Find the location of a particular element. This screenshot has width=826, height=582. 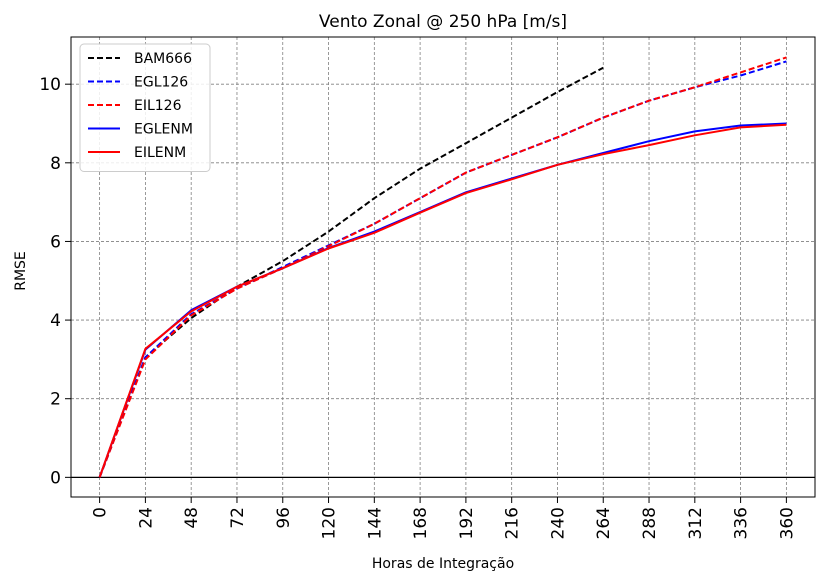

x-tick-label: 48 is located at coordinates (192, 518).